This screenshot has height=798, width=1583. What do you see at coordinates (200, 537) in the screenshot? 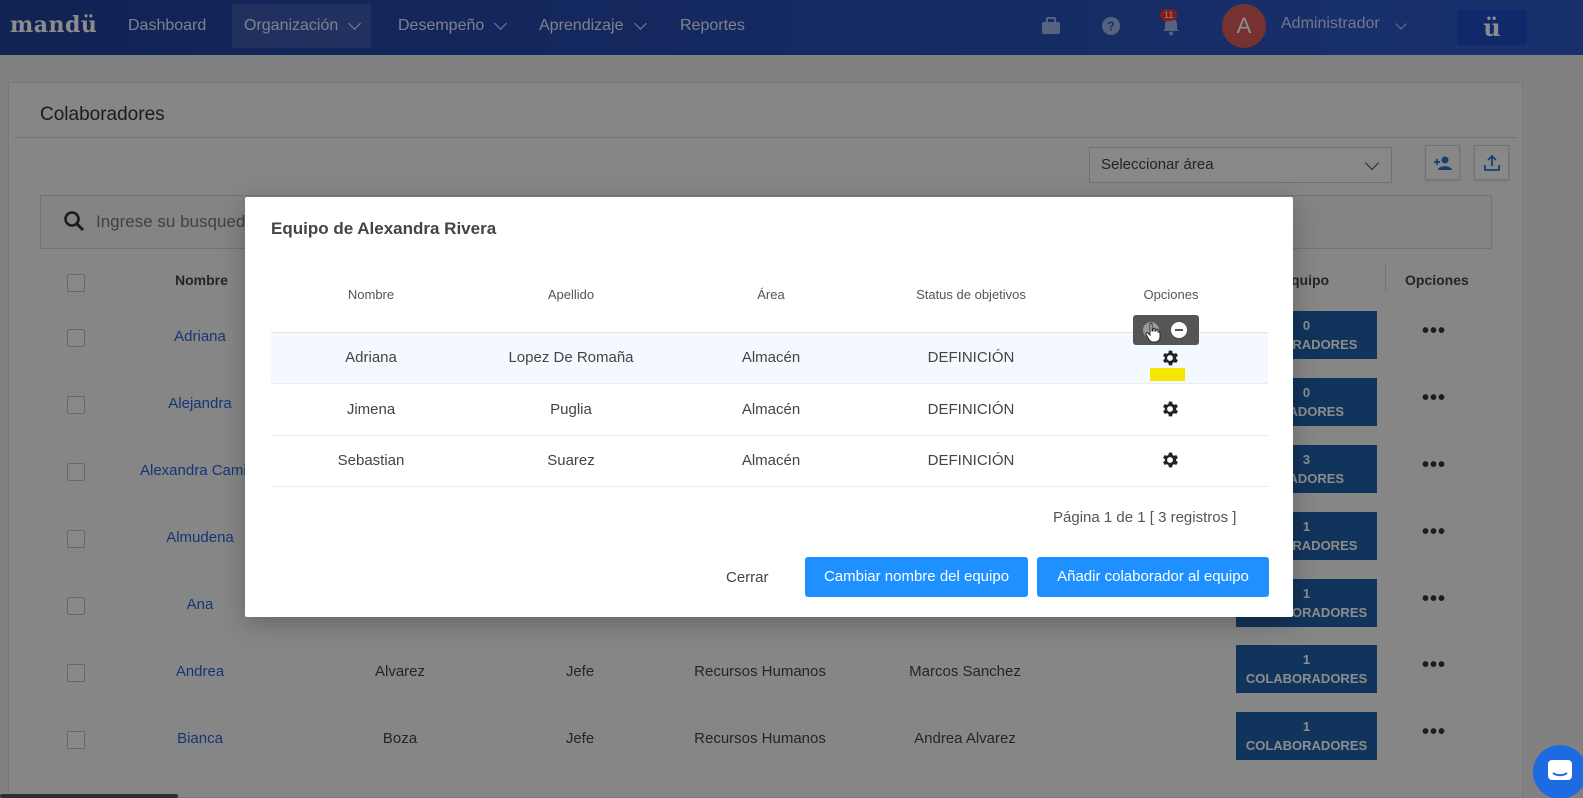
I see `collaborator-name-link: Almudena` at bounding box center [200, 537].